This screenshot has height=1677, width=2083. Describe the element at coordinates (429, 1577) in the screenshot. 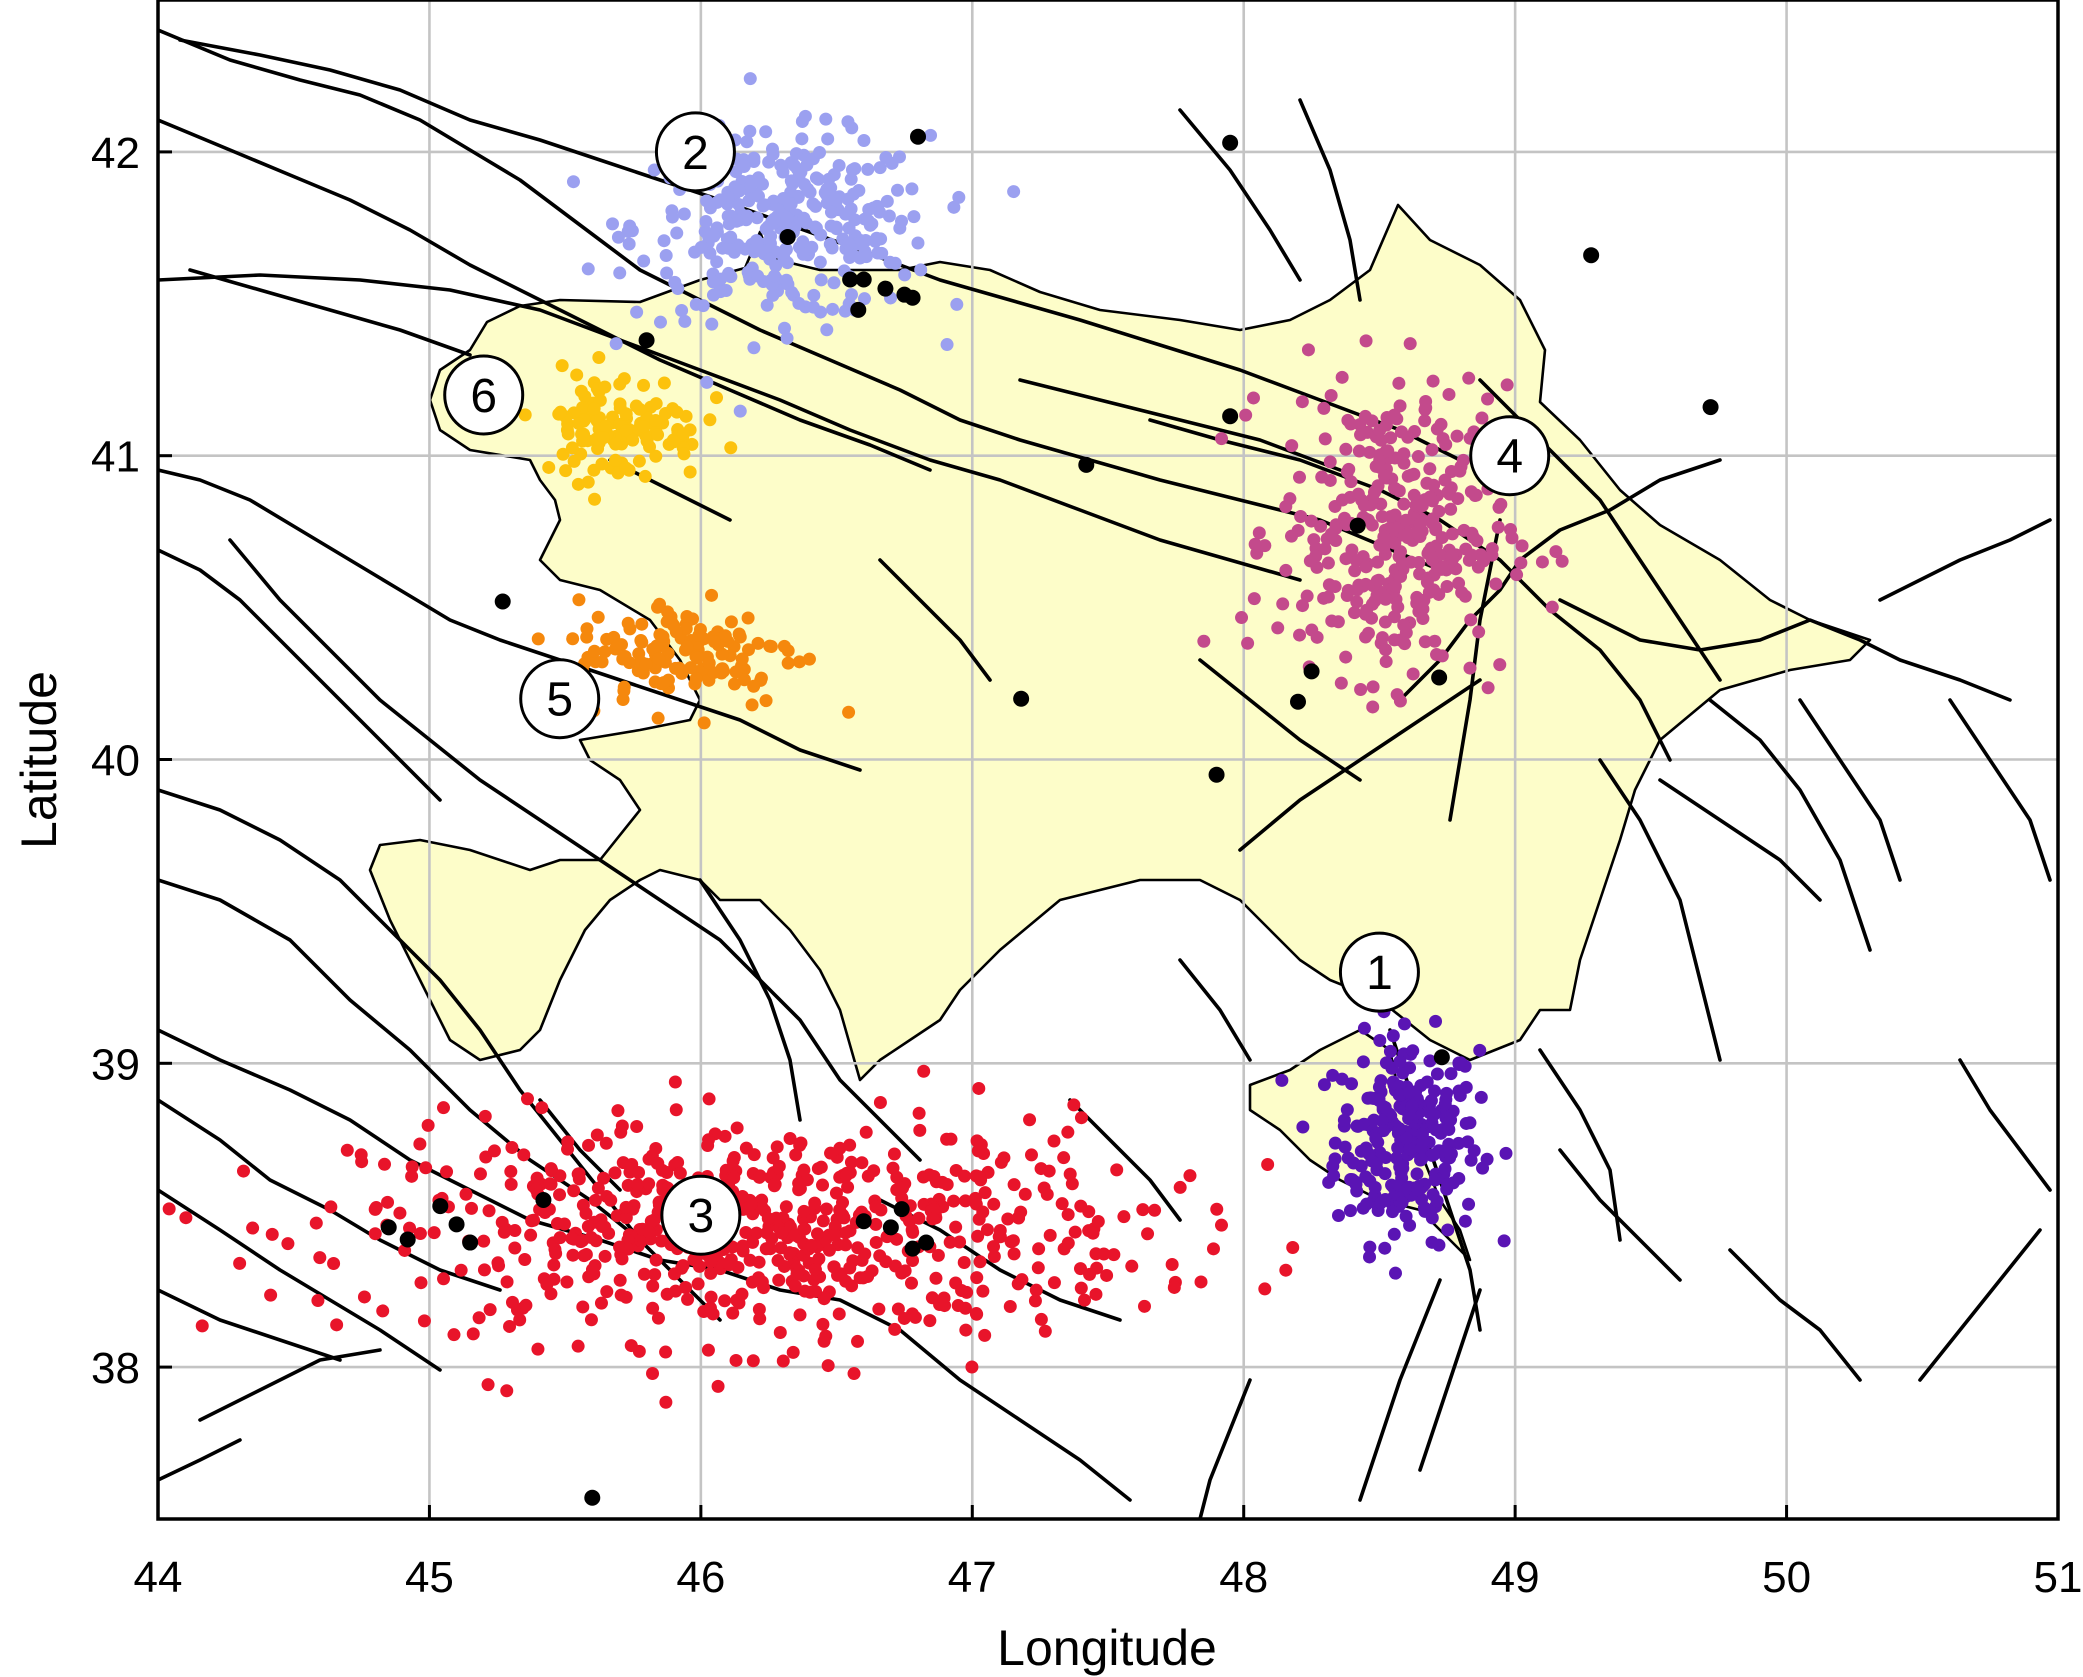

I see `x-tick-label: 45` at that location.